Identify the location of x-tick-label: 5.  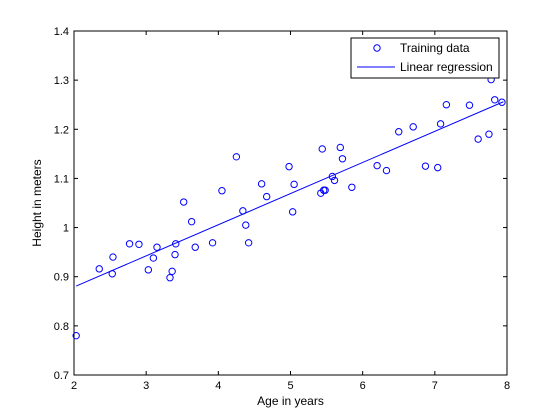
(290, 386).